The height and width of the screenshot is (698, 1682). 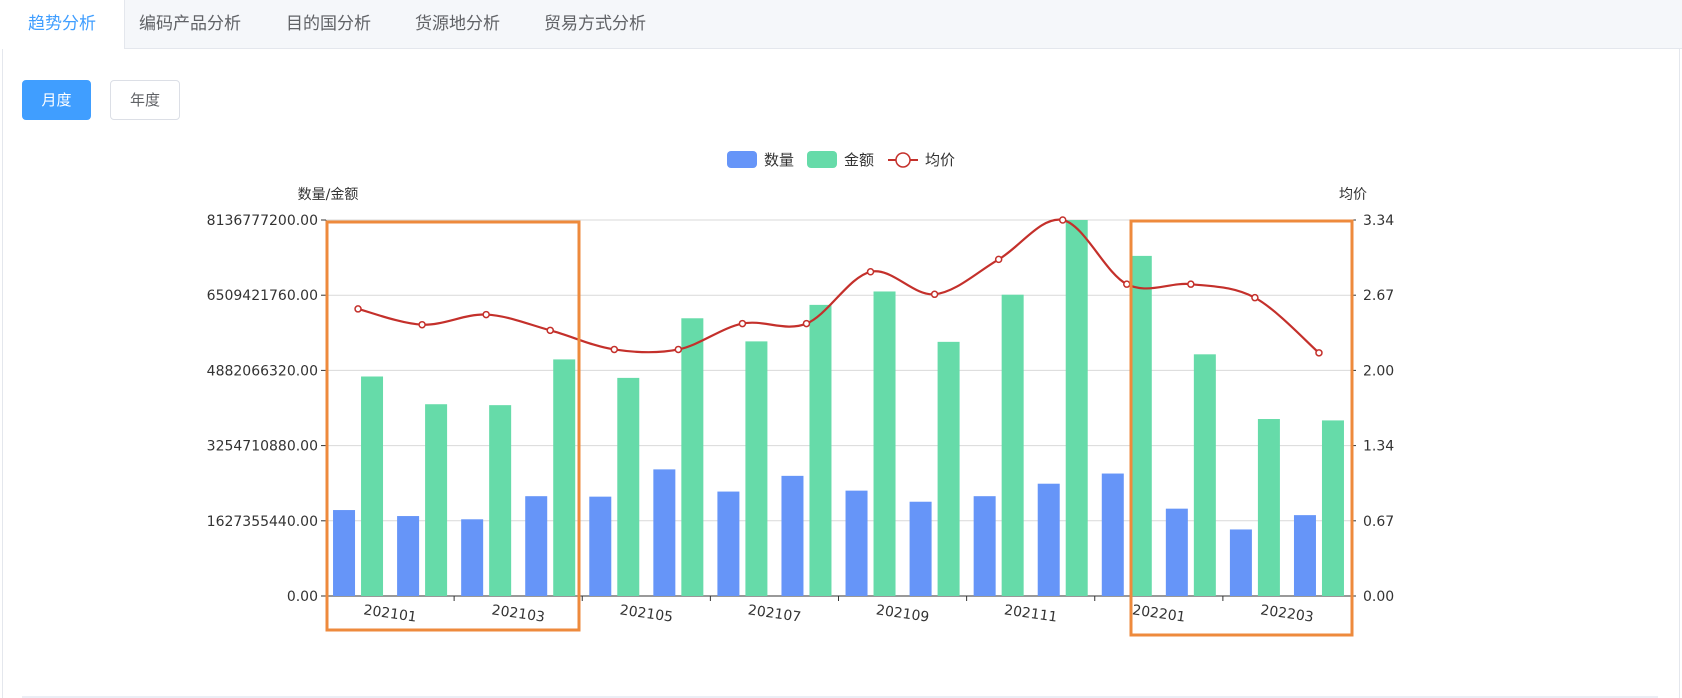 I want to click on x-tick-label: 202107, so click(x=774, y=613).